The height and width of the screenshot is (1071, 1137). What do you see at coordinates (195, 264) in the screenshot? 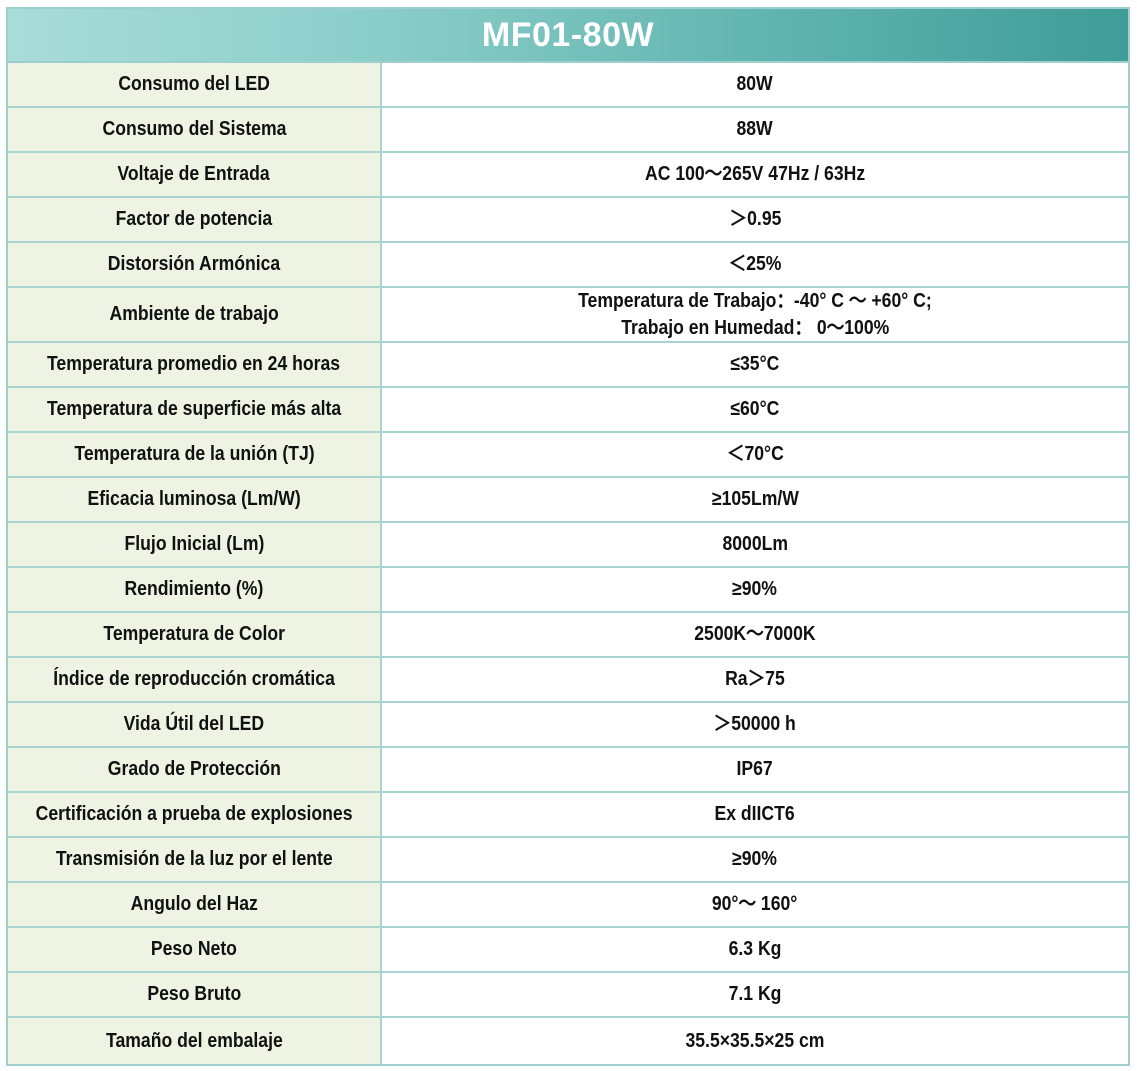
I see `row-label: Distorsión Armónica` at bounding box center [195, 264].